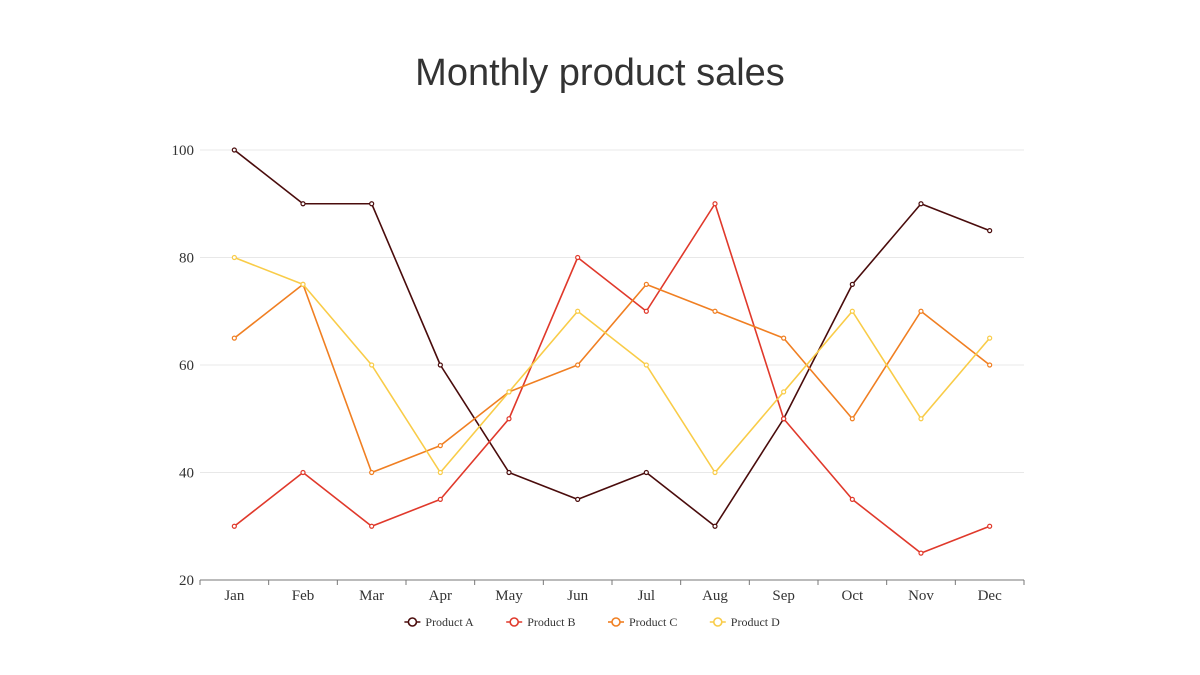 The height and width of the screenshot is (675, 1200). What do you see at coordinates (612, 582) in the screenshot?
I see `axes` at bounding box center [612, 582].